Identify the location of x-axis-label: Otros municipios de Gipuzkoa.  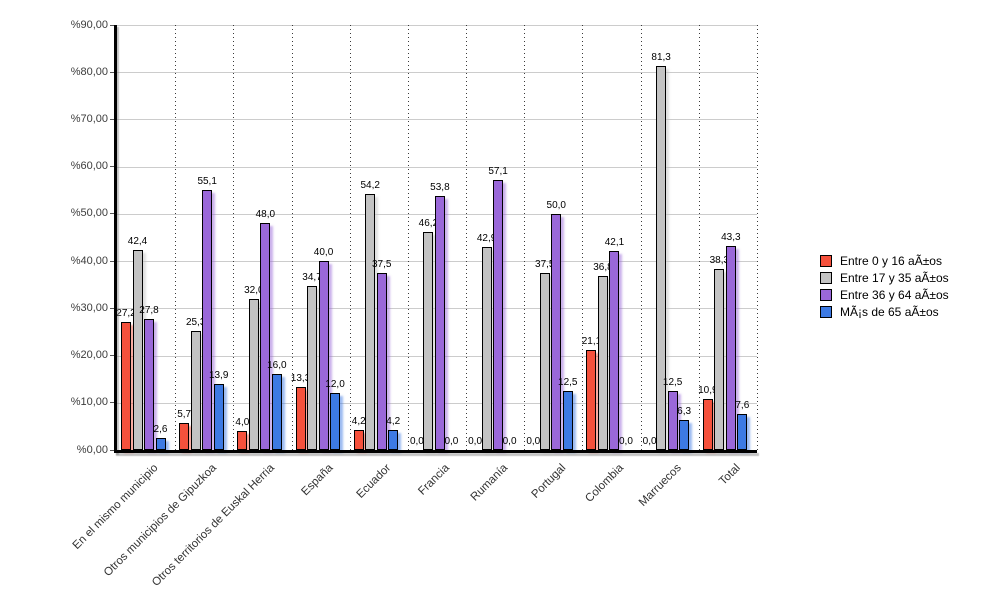
(160, 520).